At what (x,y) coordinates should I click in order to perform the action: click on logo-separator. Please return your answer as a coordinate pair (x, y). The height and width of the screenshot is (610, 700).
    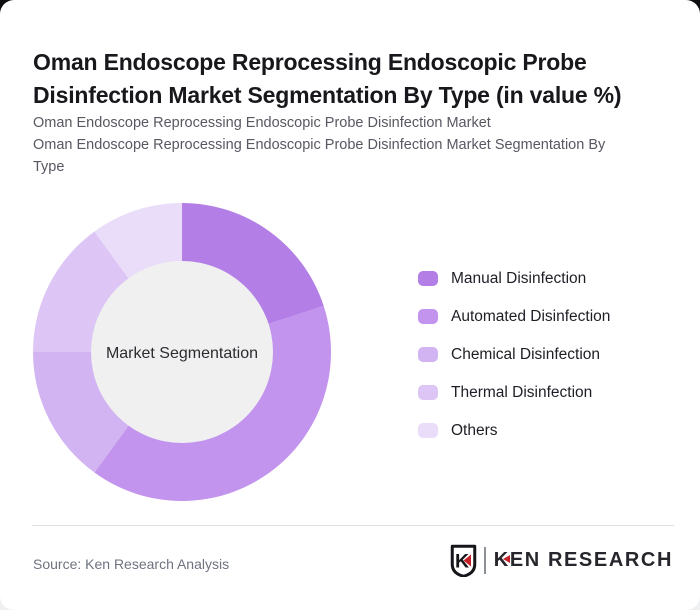
    Looking at the image, I should click on (484, 560).